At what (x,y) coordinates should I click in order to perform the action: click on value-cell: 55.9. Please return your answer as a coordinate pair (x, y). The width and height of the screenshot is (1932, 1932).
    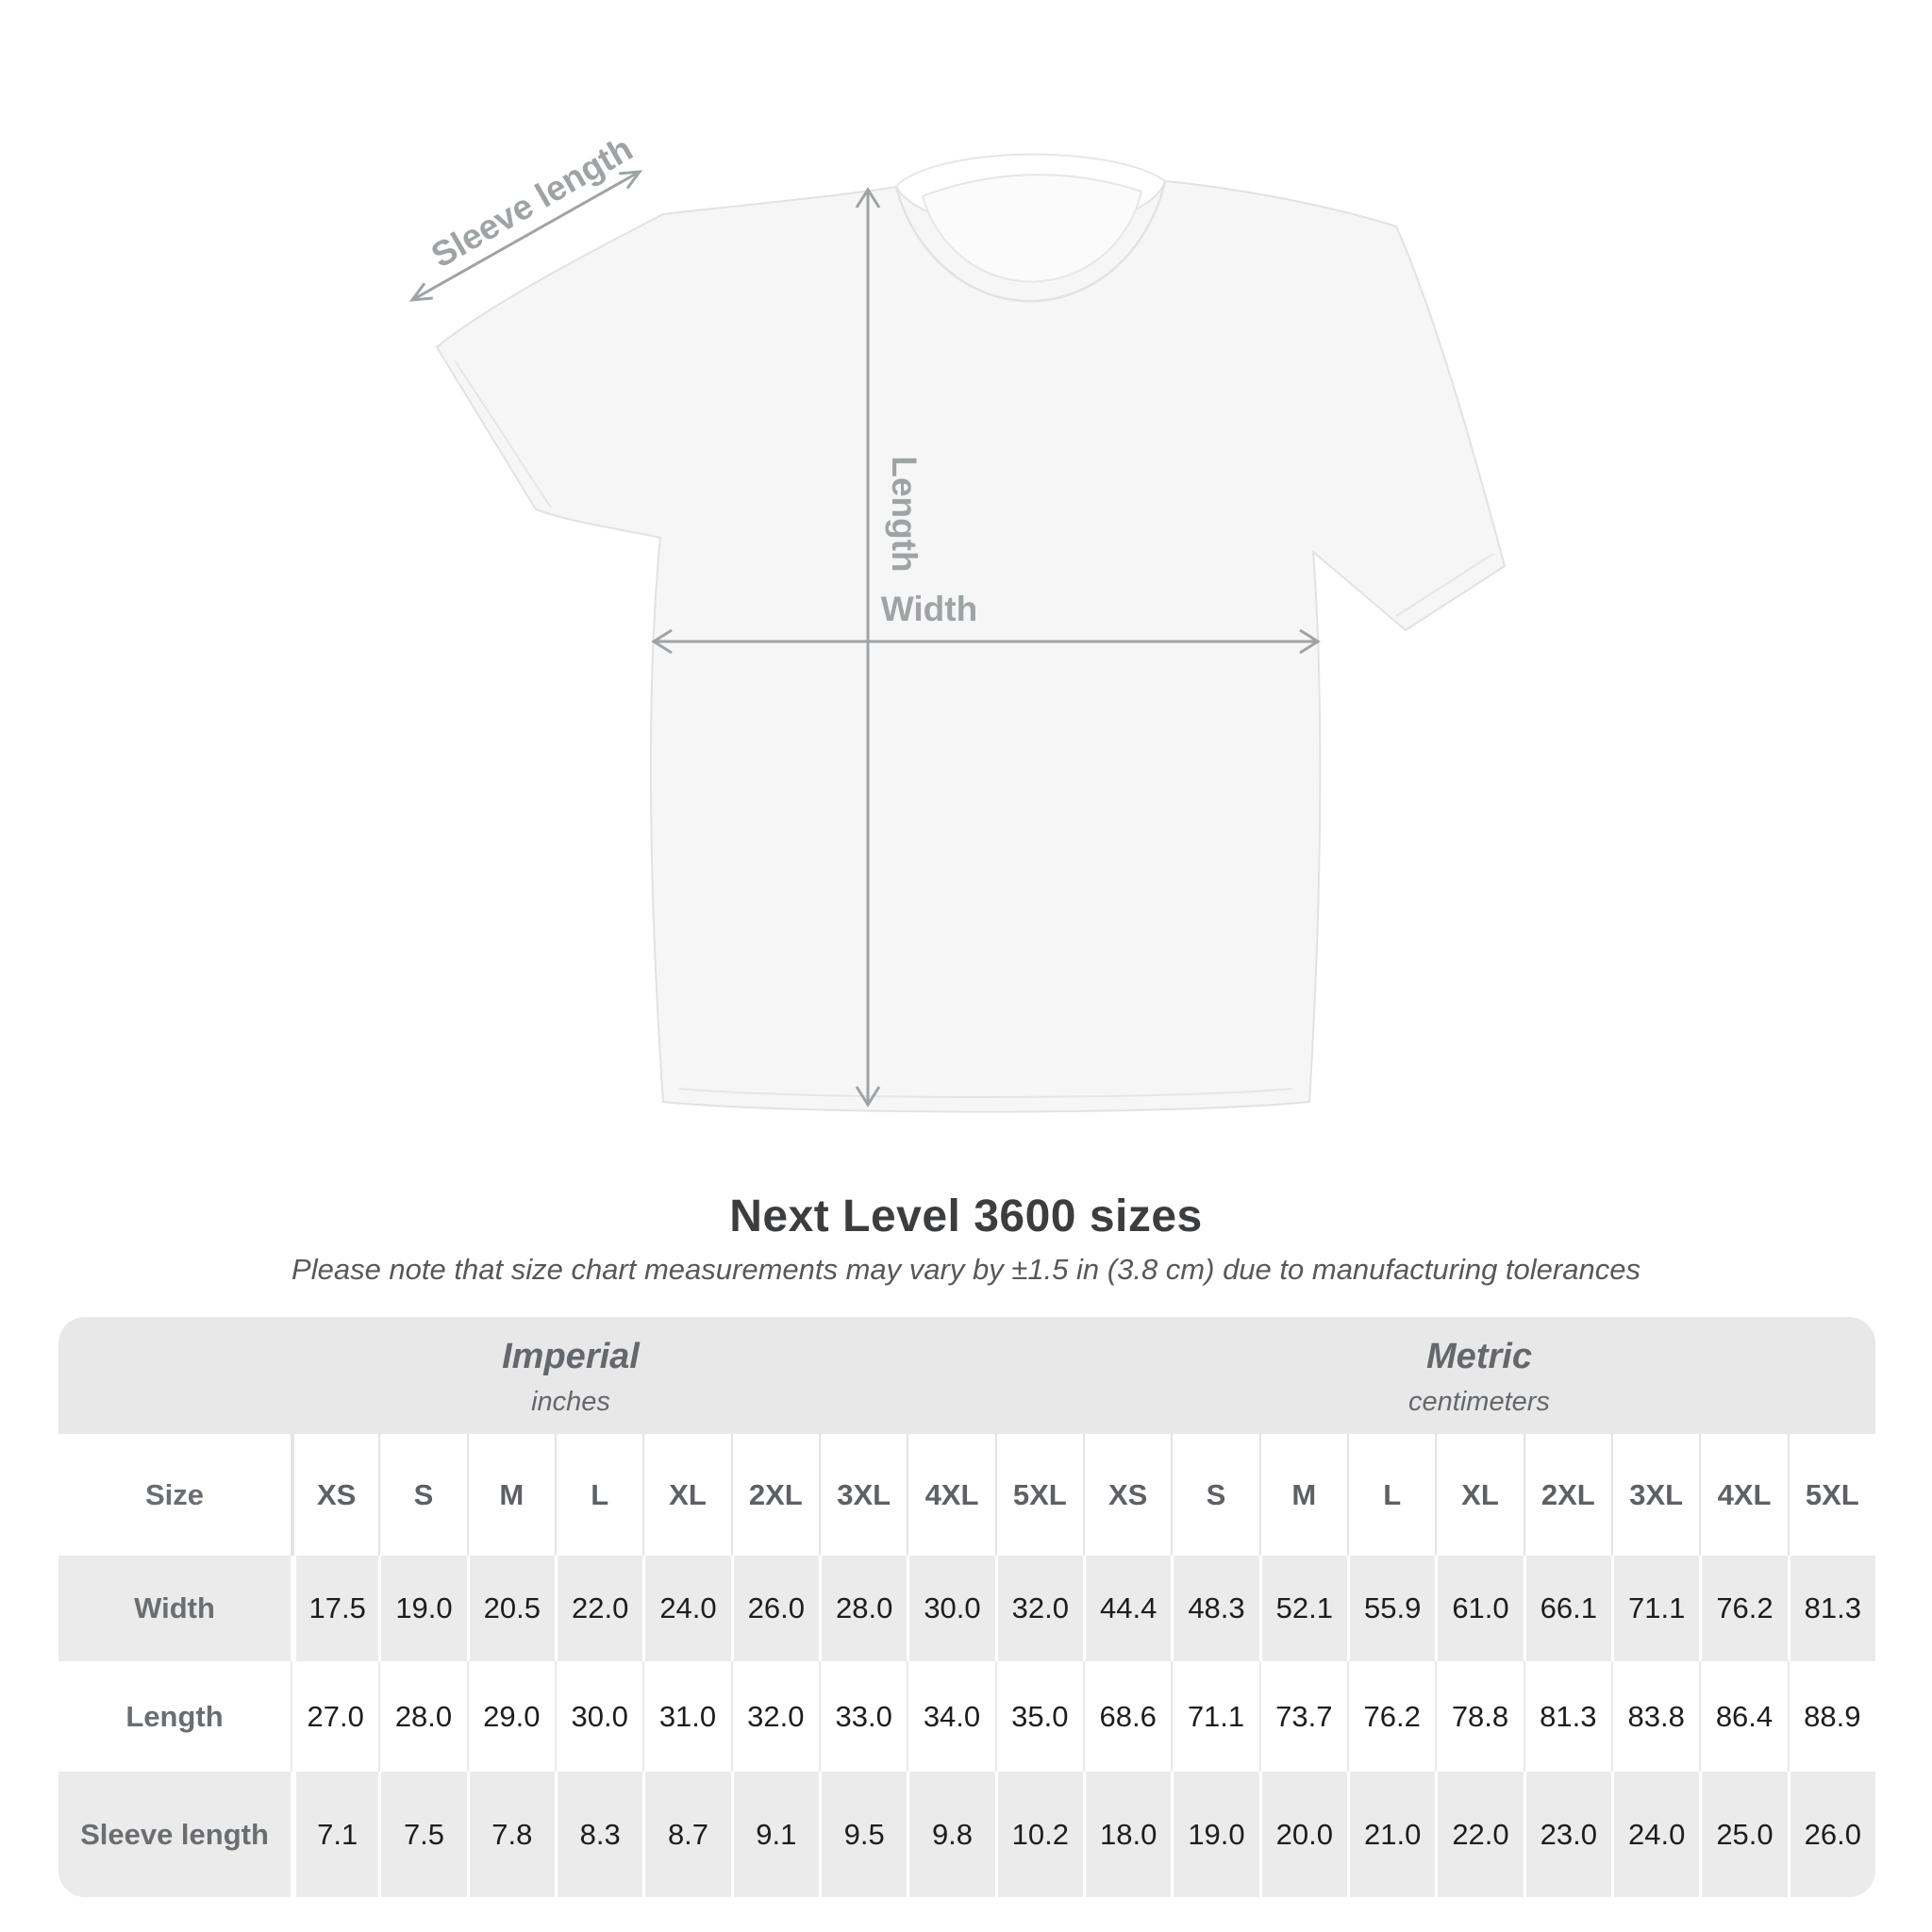
    Looking at the image, I should click on (1391, 1608).